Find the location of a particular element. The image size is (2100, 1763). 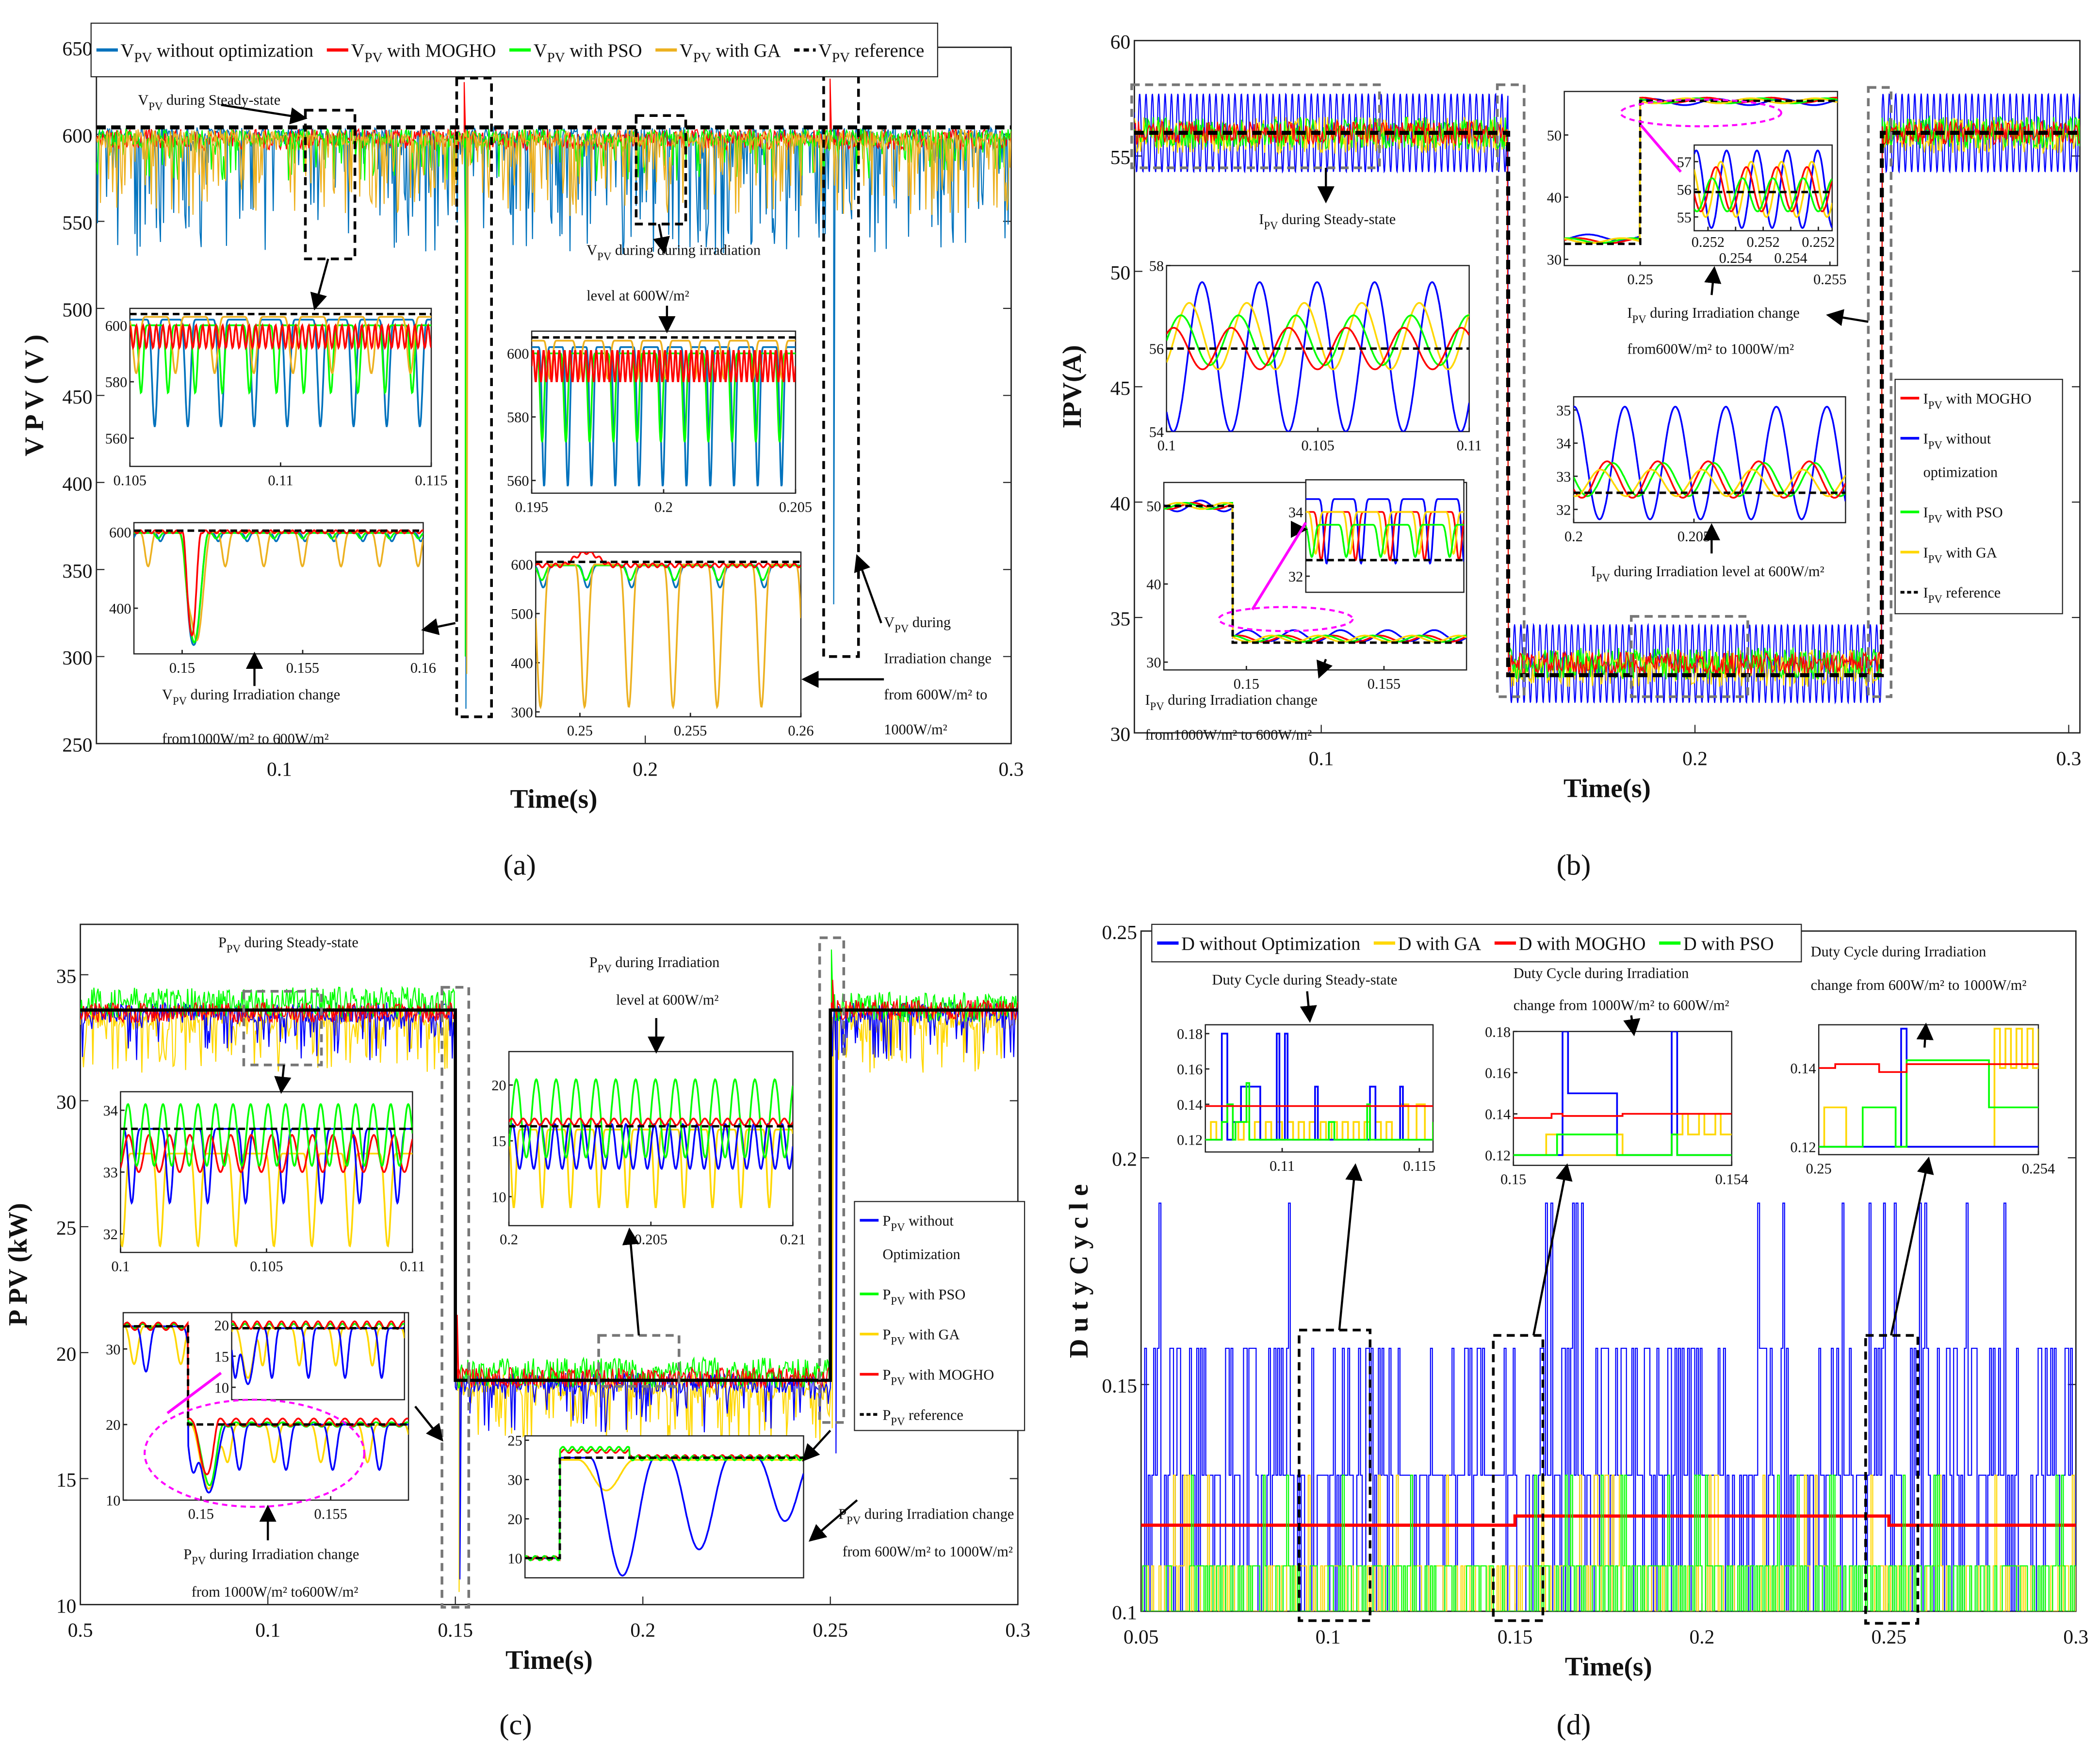

inset-x-tick-label: 0.155 is located at coordinates (1383, 684).